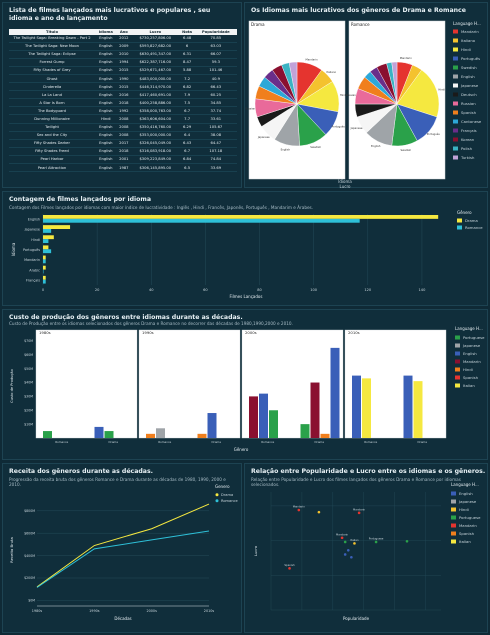 The image size is (490, 635). Describe the element at coordinates (289, 565) in the screenshot. I see `scatter-point-label: Spanish` at that location.